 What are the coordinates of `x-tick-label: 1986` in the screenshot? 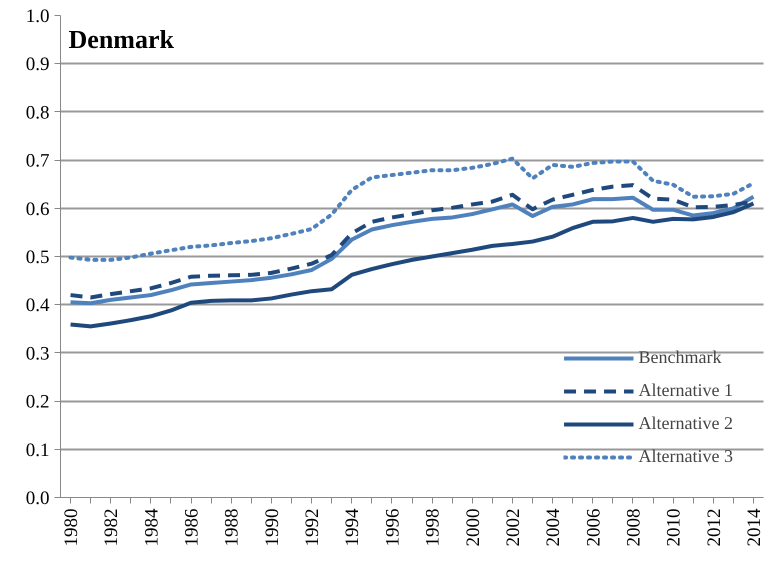 It's located at (192, 527).